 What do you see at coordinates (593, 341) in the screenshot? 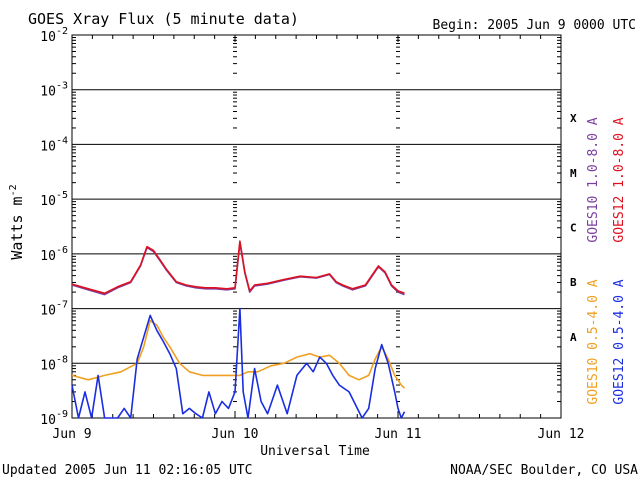
I see `legend-entry: GOES10 0.5-4.0 A` at bounding box center [593, 341].